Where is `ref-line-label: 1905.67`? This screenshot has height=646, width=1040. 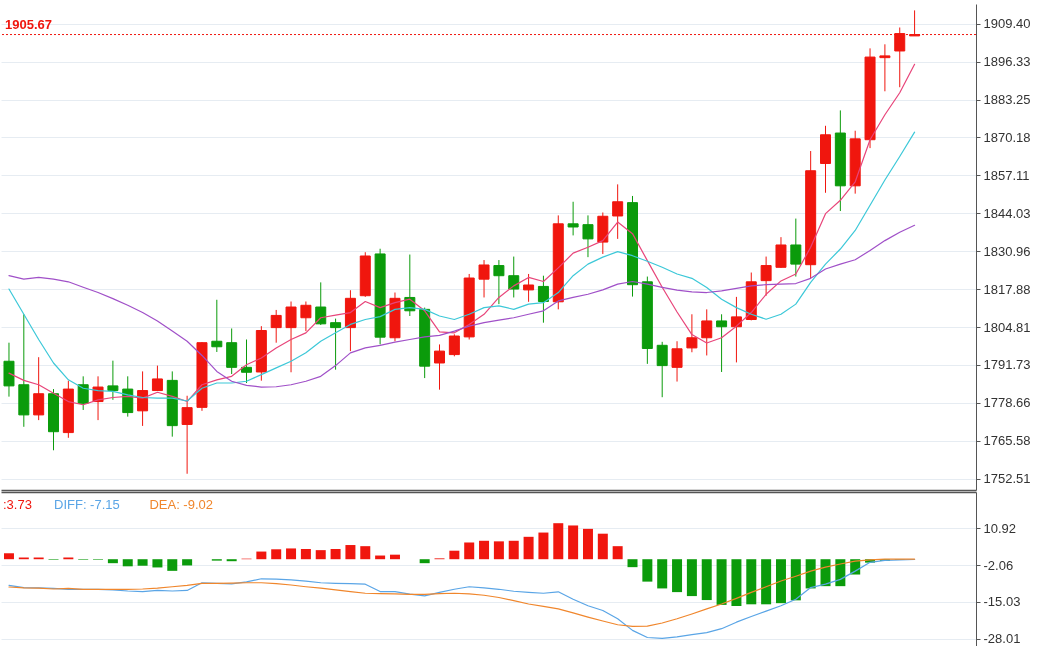
ref-line-label: 1905.67 is located at coordinates (28, 24).